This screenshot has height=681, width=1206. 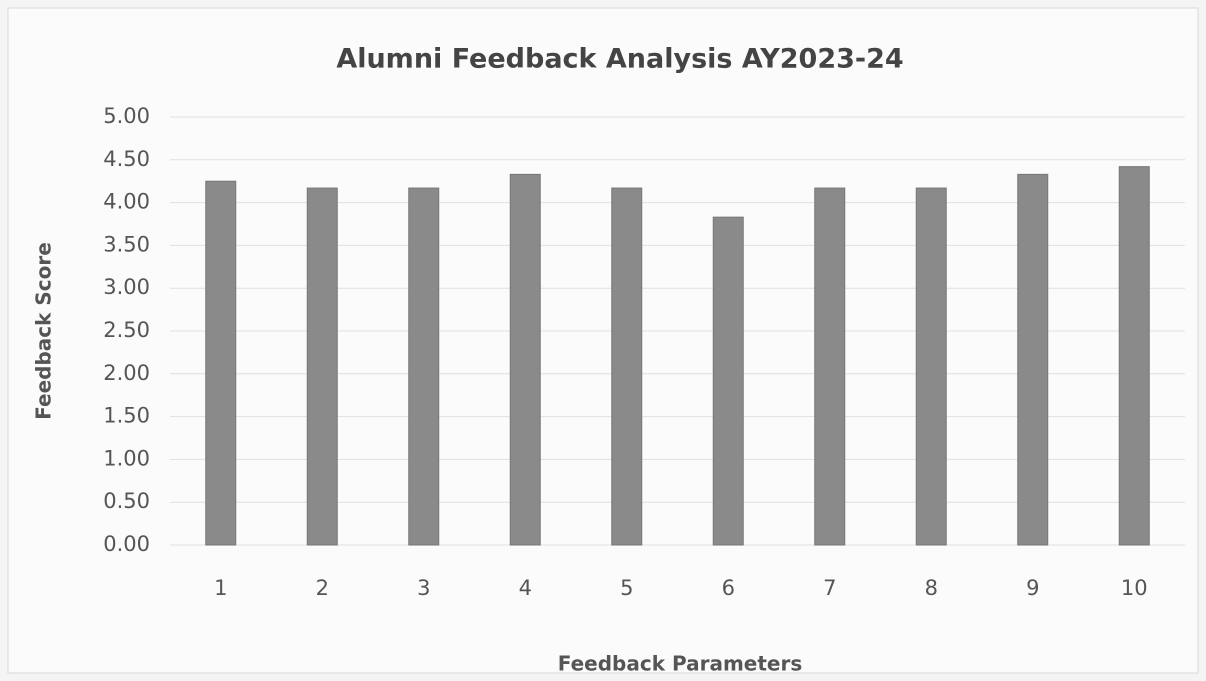 I want to click on x-tick-label: 3, so click(x=423, y=588).